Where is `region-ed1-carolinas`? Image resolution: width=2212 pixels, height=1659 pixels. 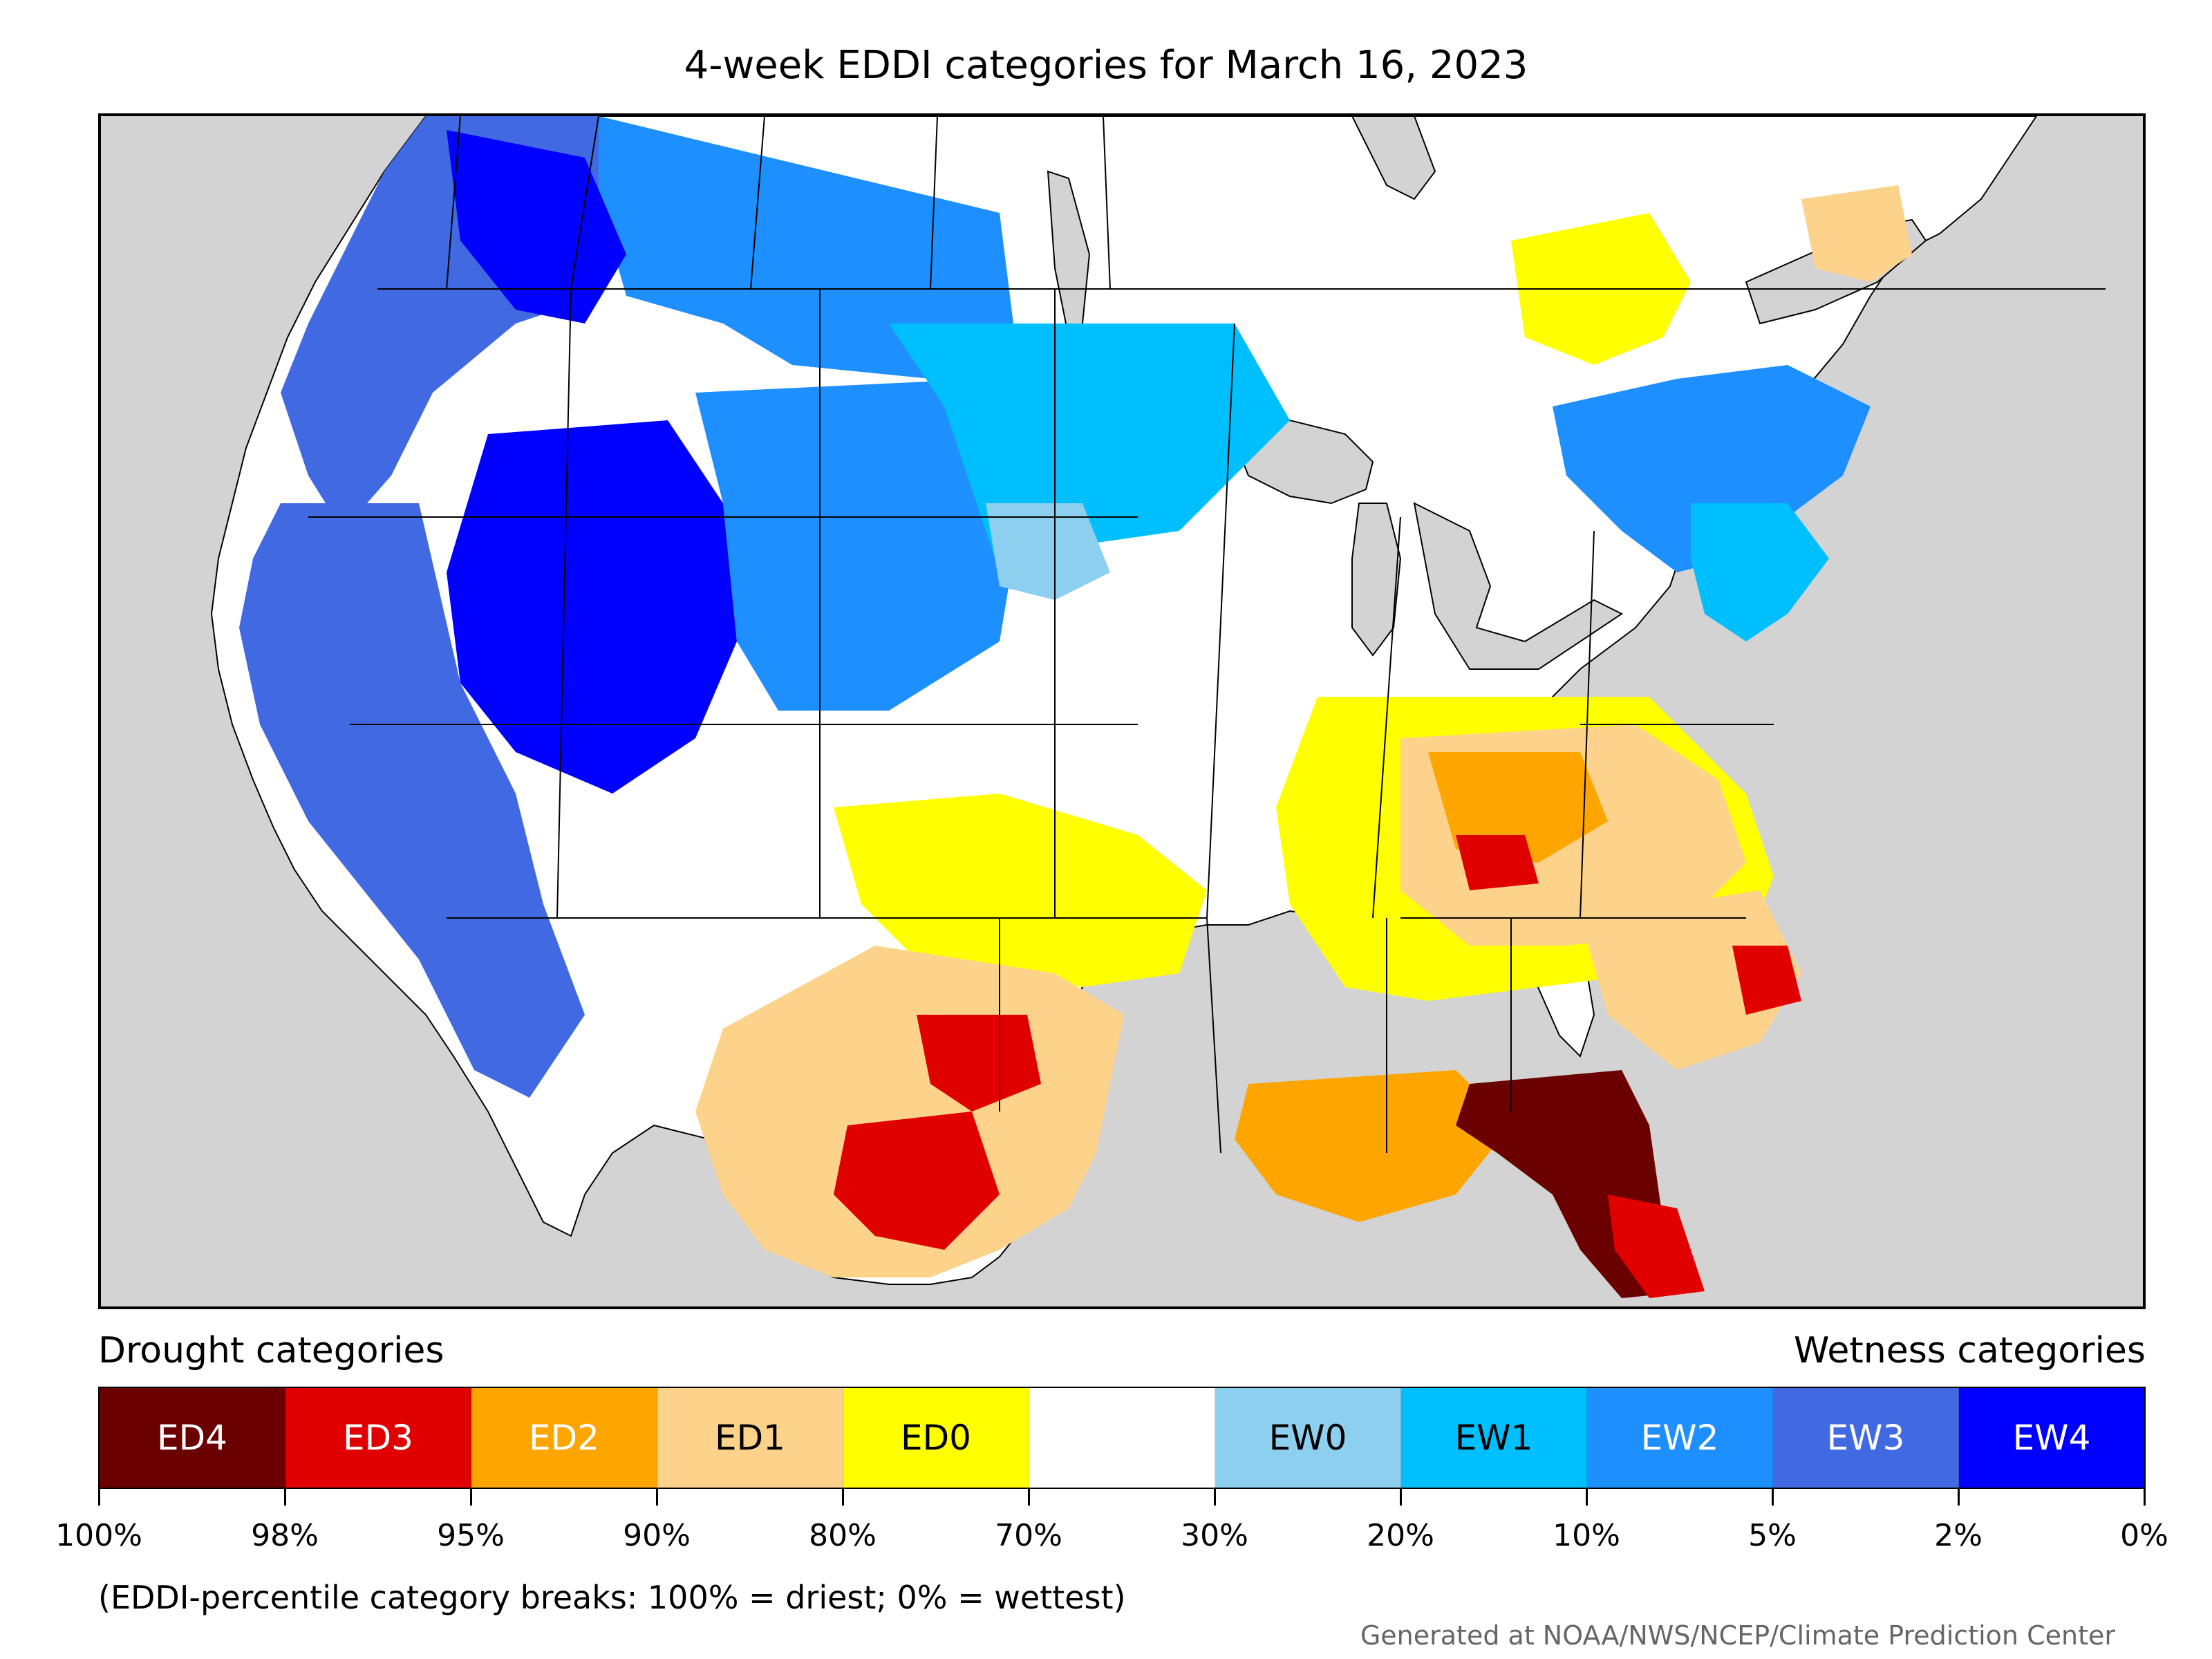
region-ed1-carolinas is located at coordinates (1690, 980).